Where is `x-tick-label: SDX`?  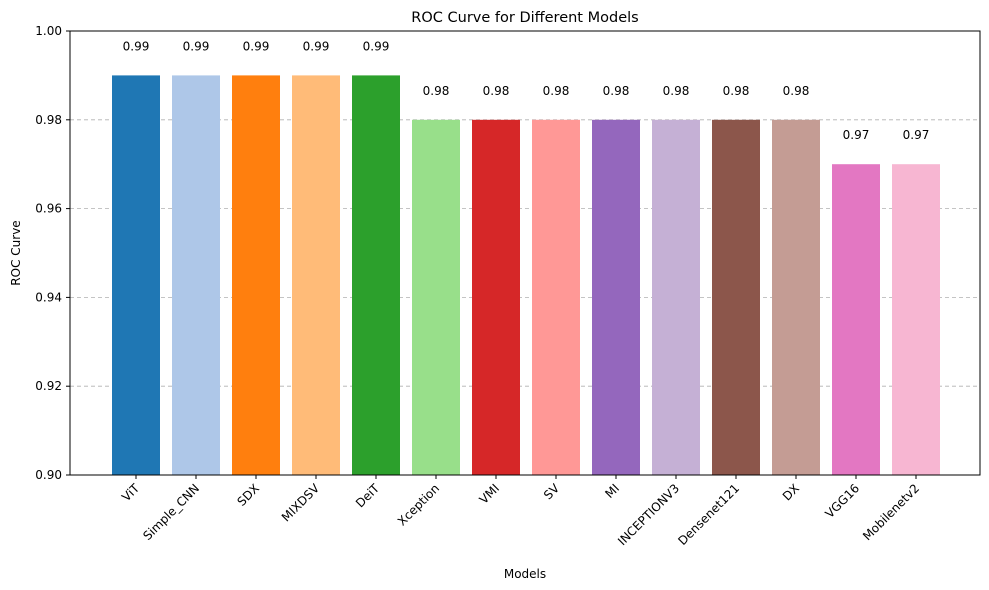
x-tick-label: SDX is located at coordinates (248, 495).